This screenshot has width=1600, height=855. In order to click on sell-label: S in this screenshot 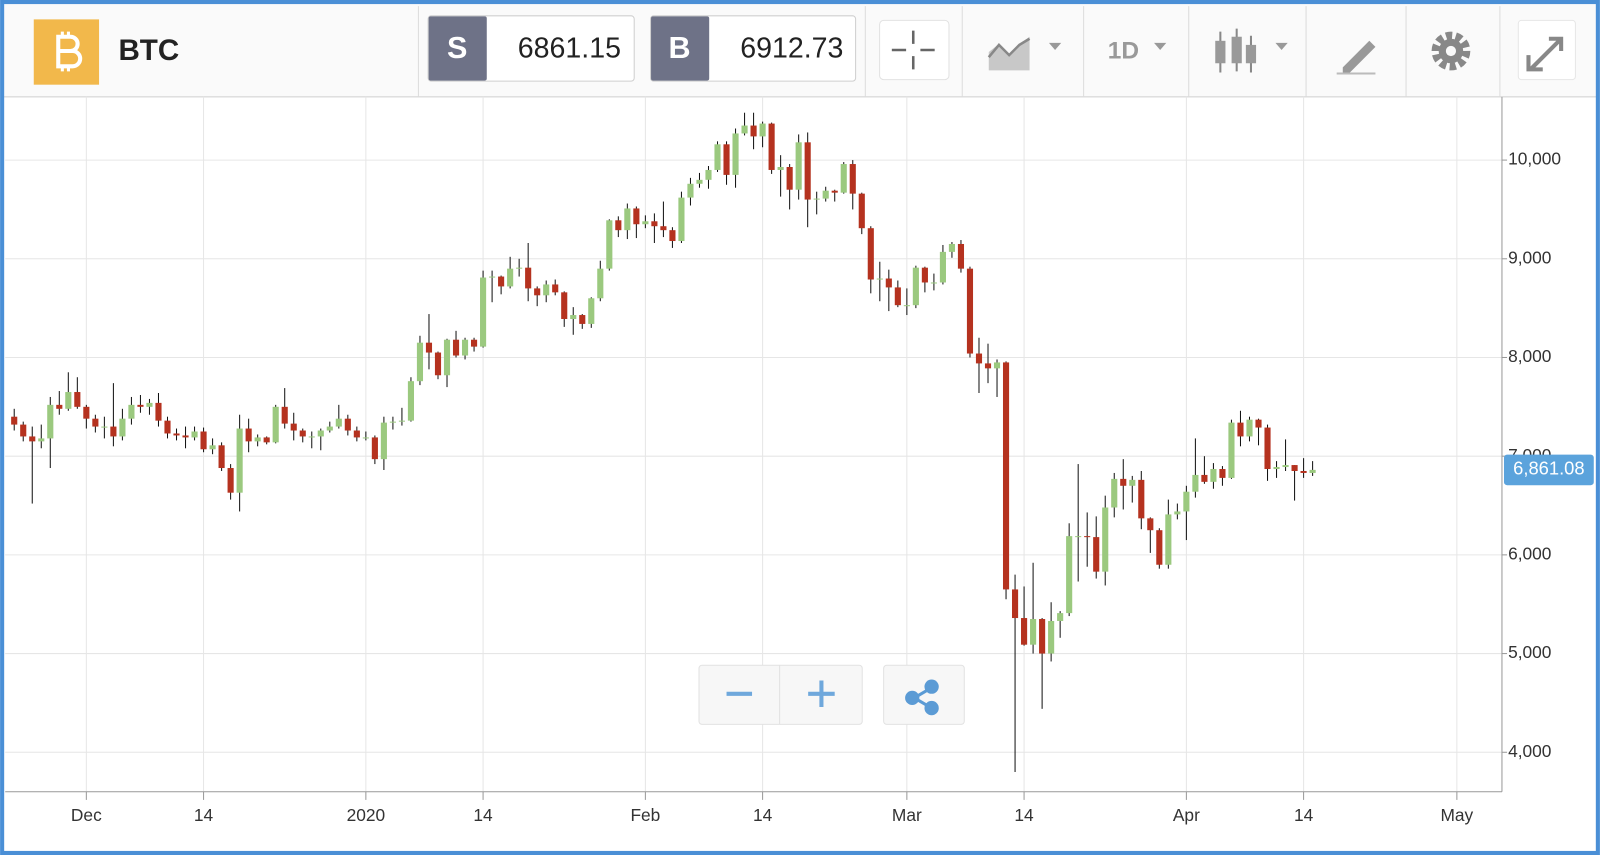, I will do `click(457, 48)`.